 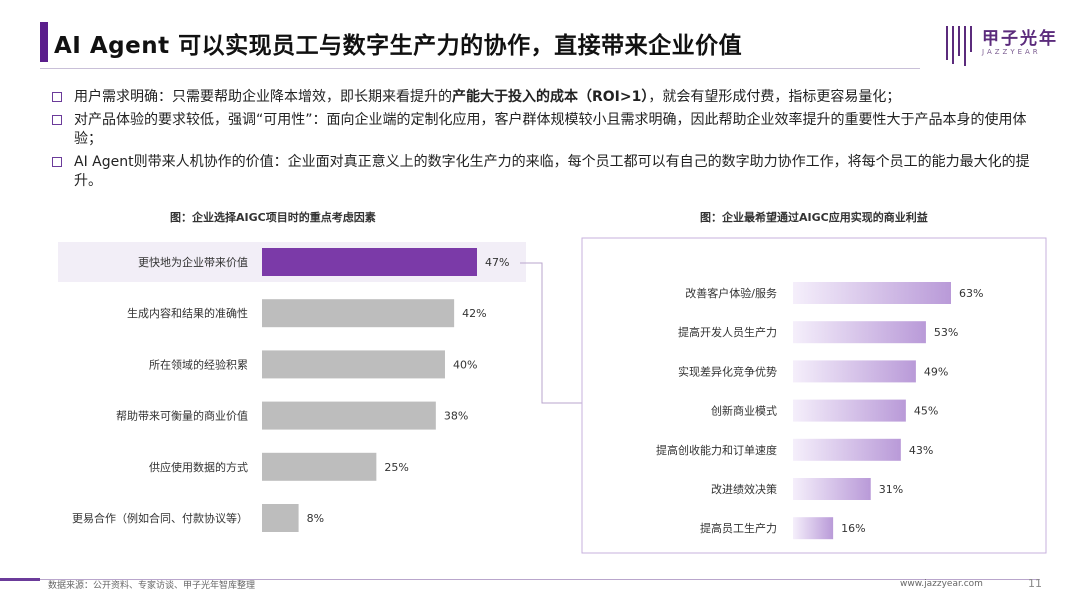 I want to click on logo-subtext: JAZZYEAR, so click(x=1011, y=52).